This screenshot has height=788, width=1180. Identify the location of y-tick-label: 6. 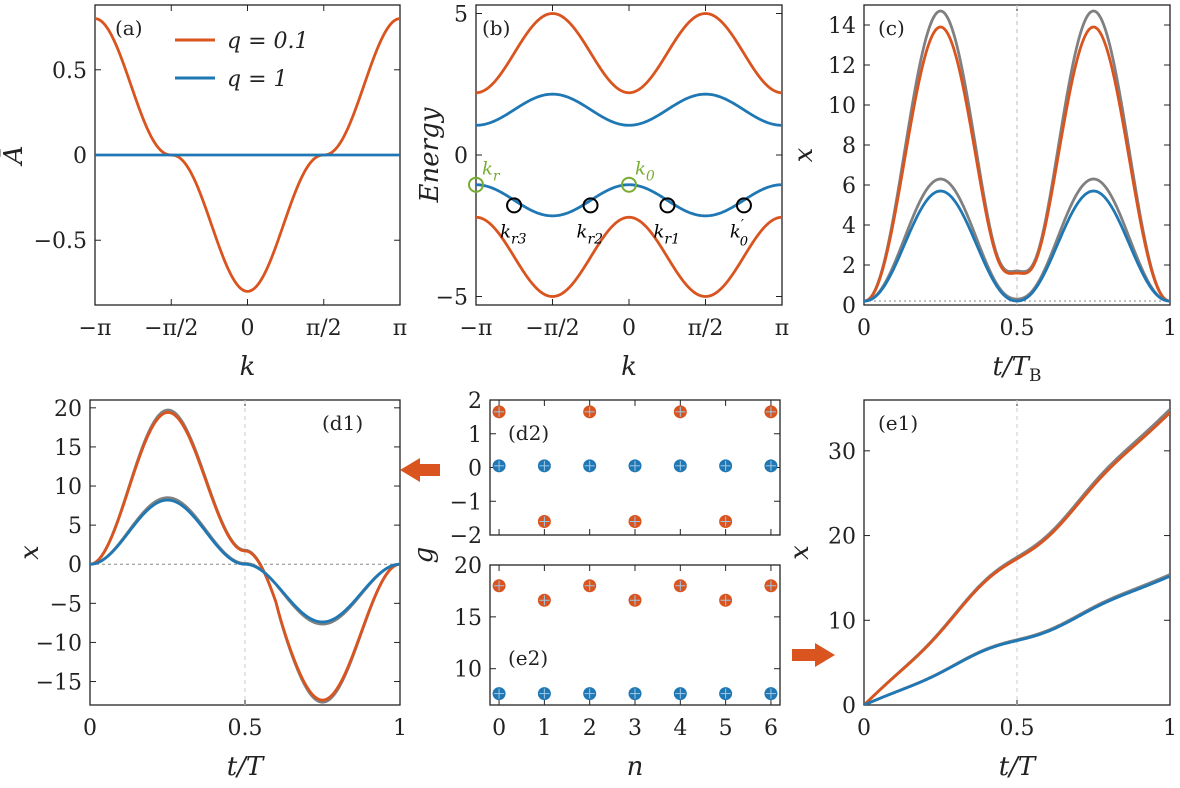
(849, 186).